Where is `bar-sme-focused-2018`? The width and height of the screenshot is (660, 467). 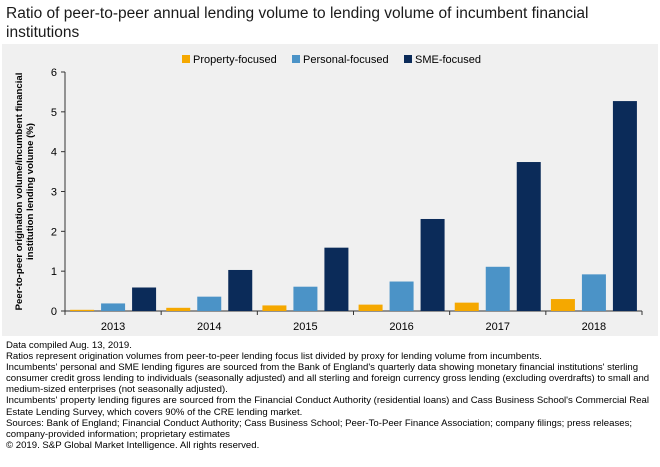
bar-sme-focused-2018 is located at coordinates (624, 206).